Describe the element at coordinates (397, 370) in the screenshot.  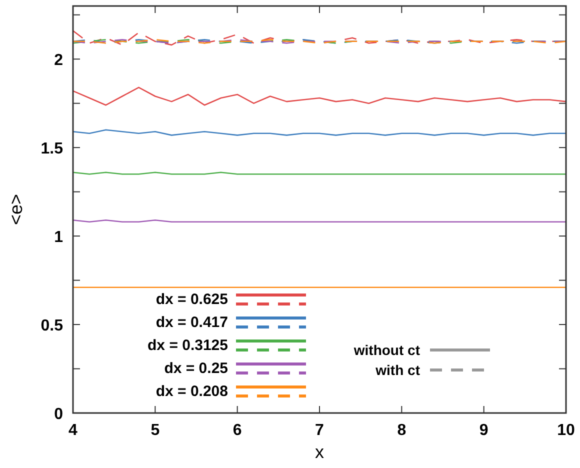
I see `annotation: with ct` at that location.